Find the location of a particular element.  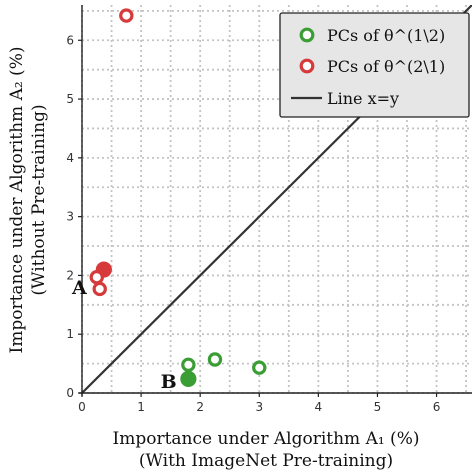

legend-marker-red is located at coordinates (307, 66).